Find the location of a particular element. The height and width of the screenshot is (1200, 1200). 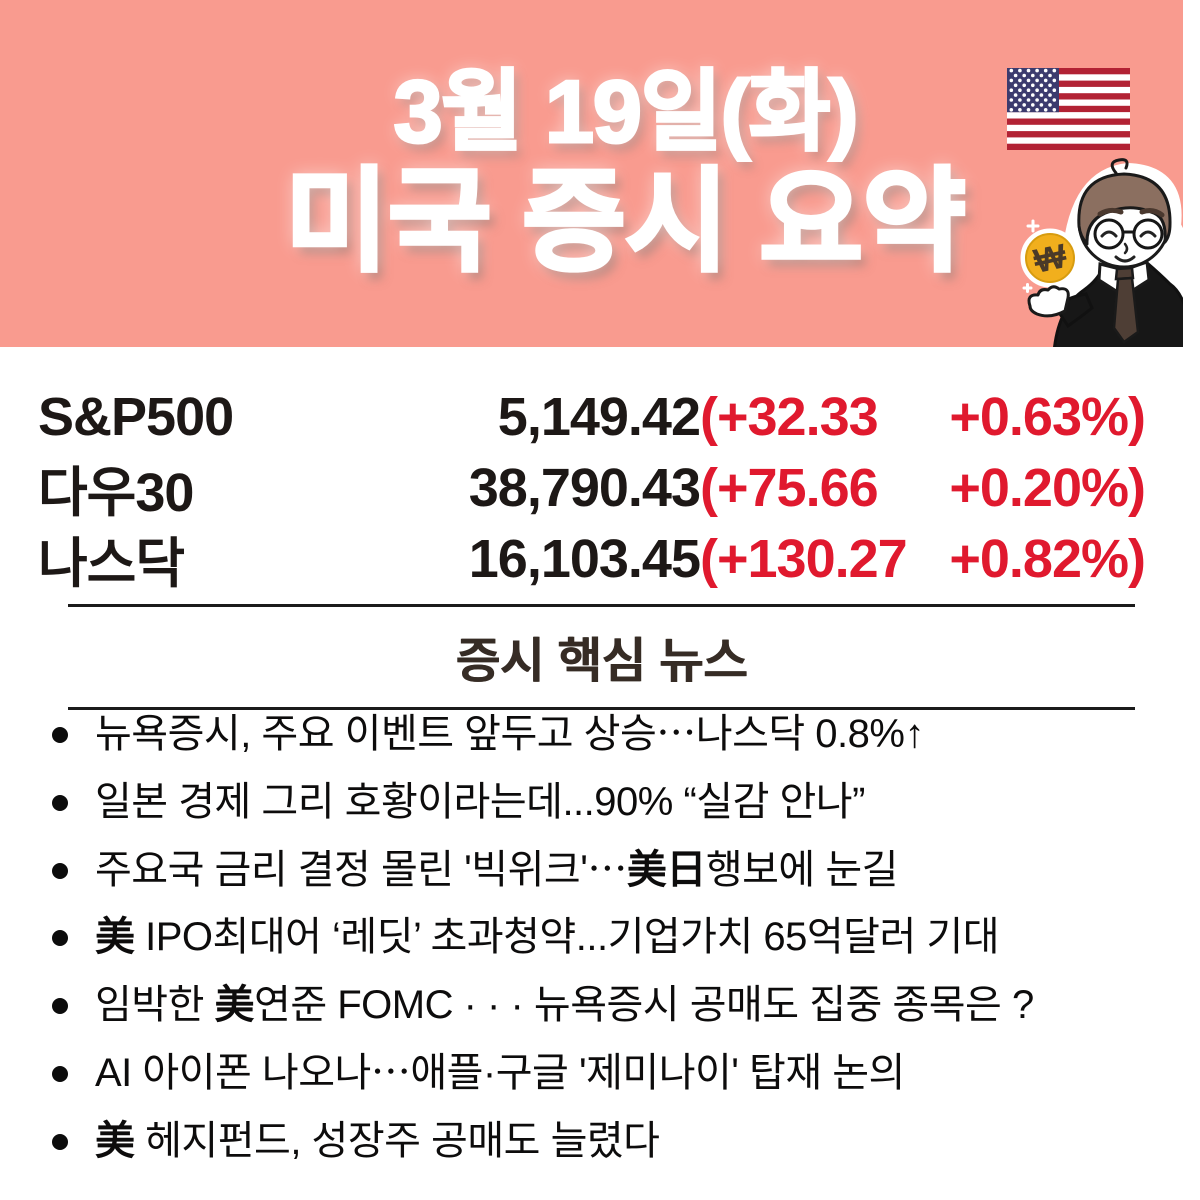

divider-bottom is located at coordinates (601, 708).